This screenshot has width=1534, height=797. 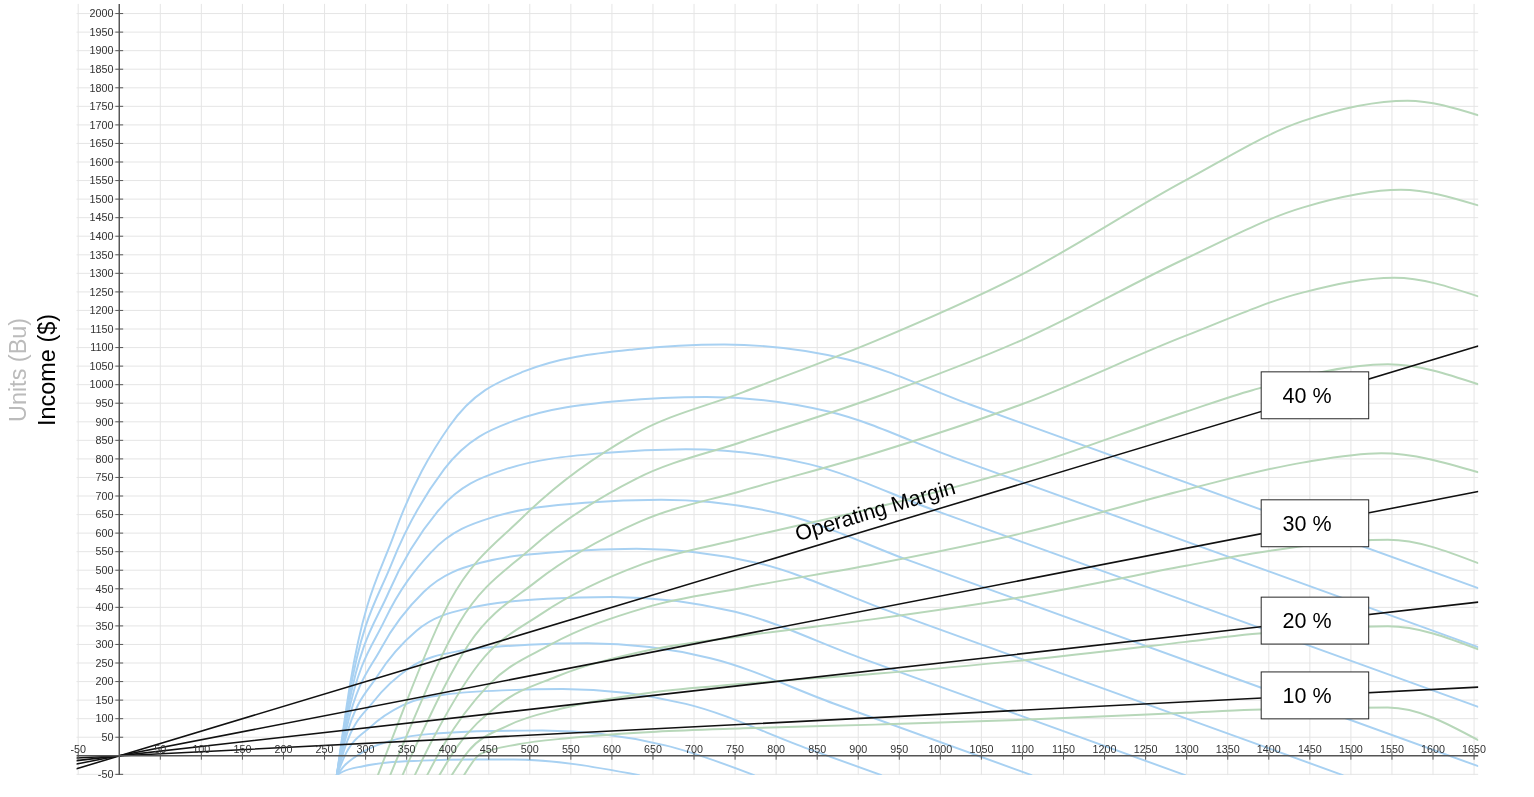 What do you see at coordinates (101, 143) in the screenshot?
I see `y-tick-label: 1650` at bounding box center [101, 143].